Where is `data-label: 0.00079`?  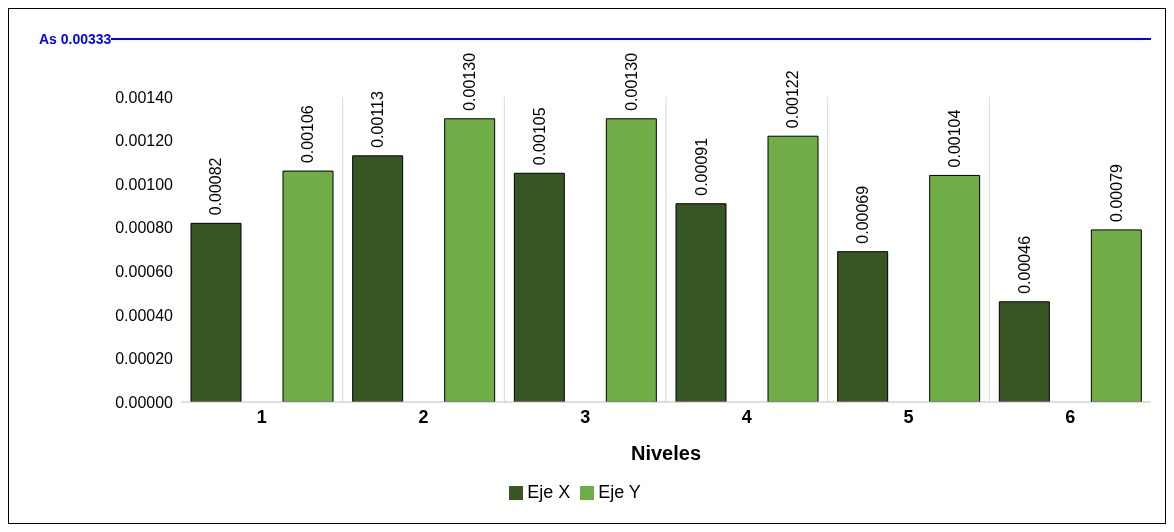
data-label: 0.00079 is located at coordinates (1116, 192).